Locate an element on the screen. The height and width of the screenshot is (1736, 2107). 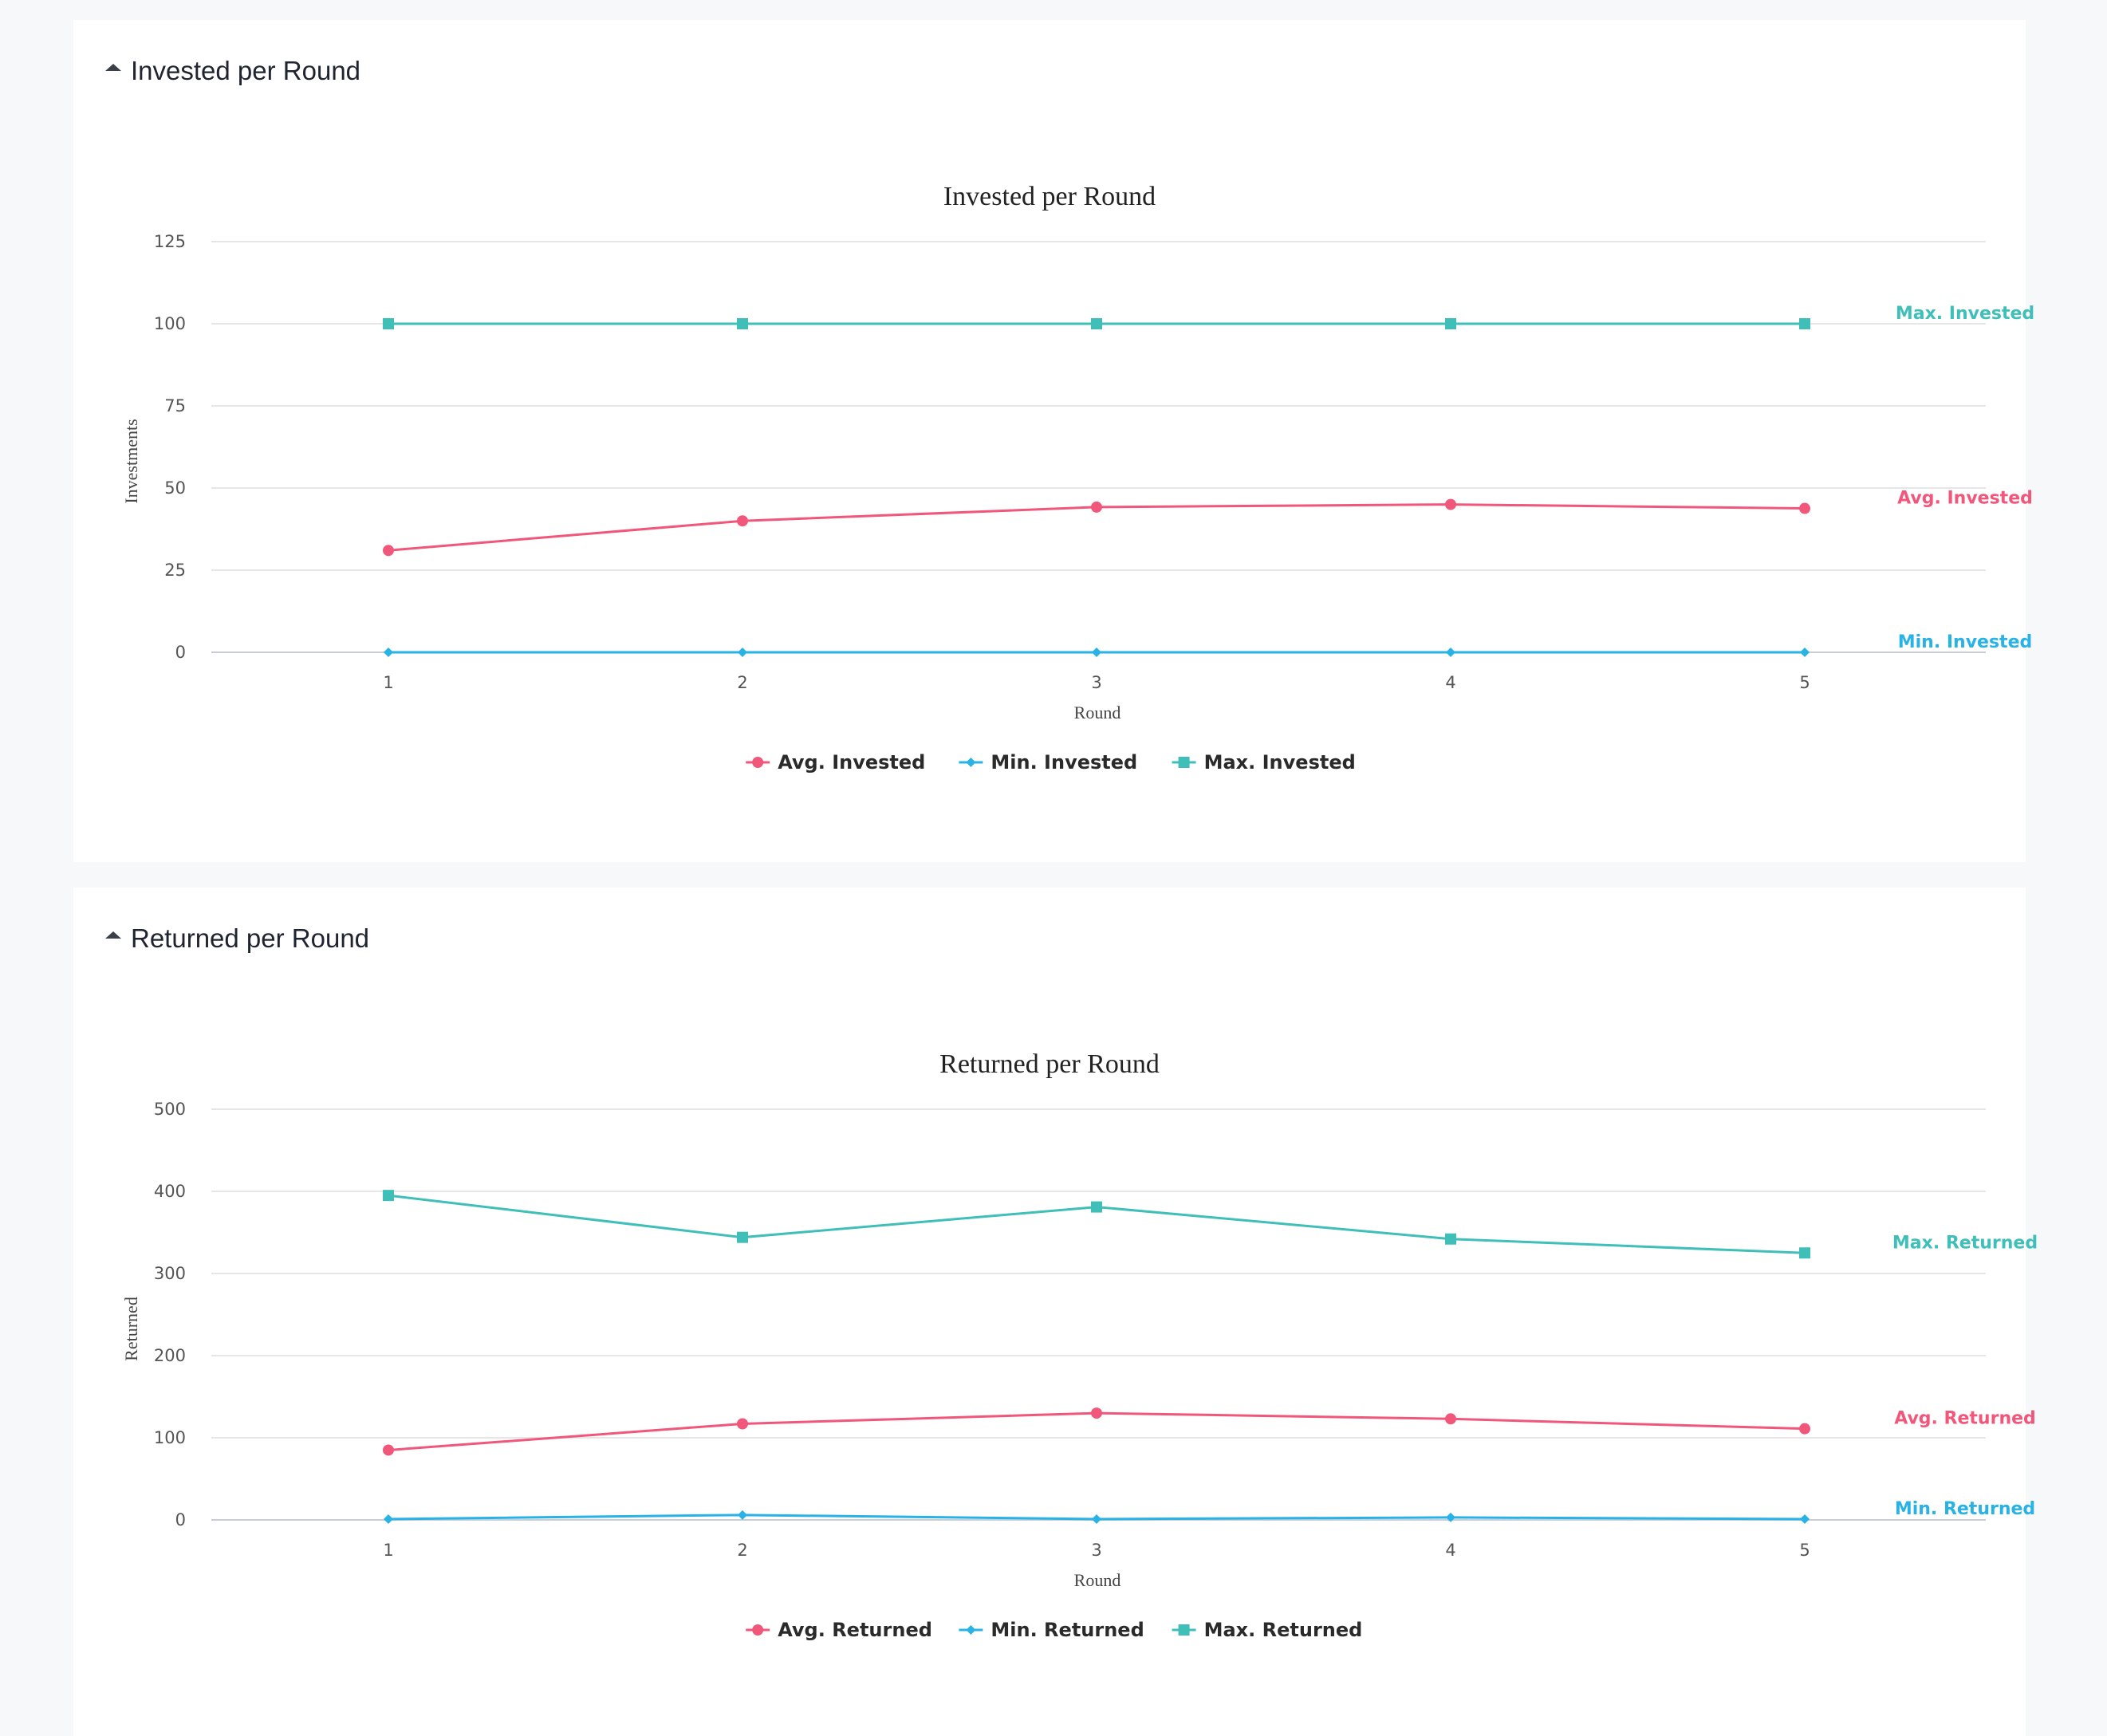
legend-label: Min. Returned is located at coordinates (1067, 1630).